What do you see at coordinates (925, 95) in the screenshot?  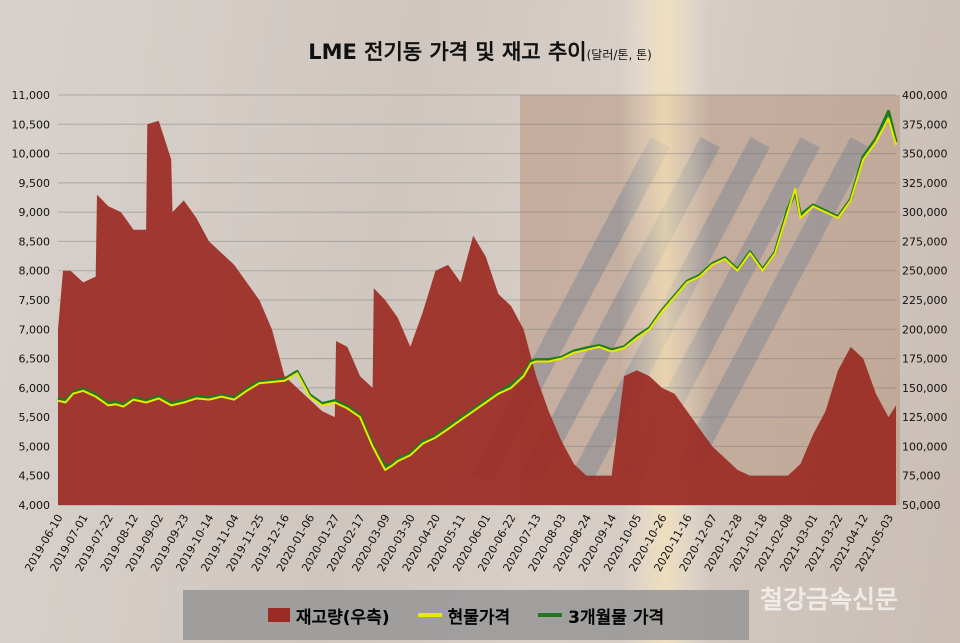 I see `right-tick-label: 400,000` at bounding box center [925, 95].